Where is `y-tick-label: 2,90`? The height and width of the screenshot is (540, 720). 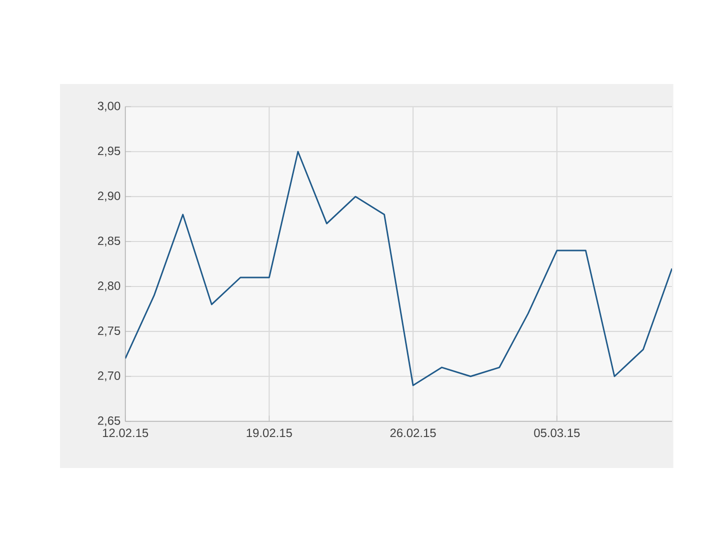
y-tick-label: 2,90 is located at coordinates (109, 197).